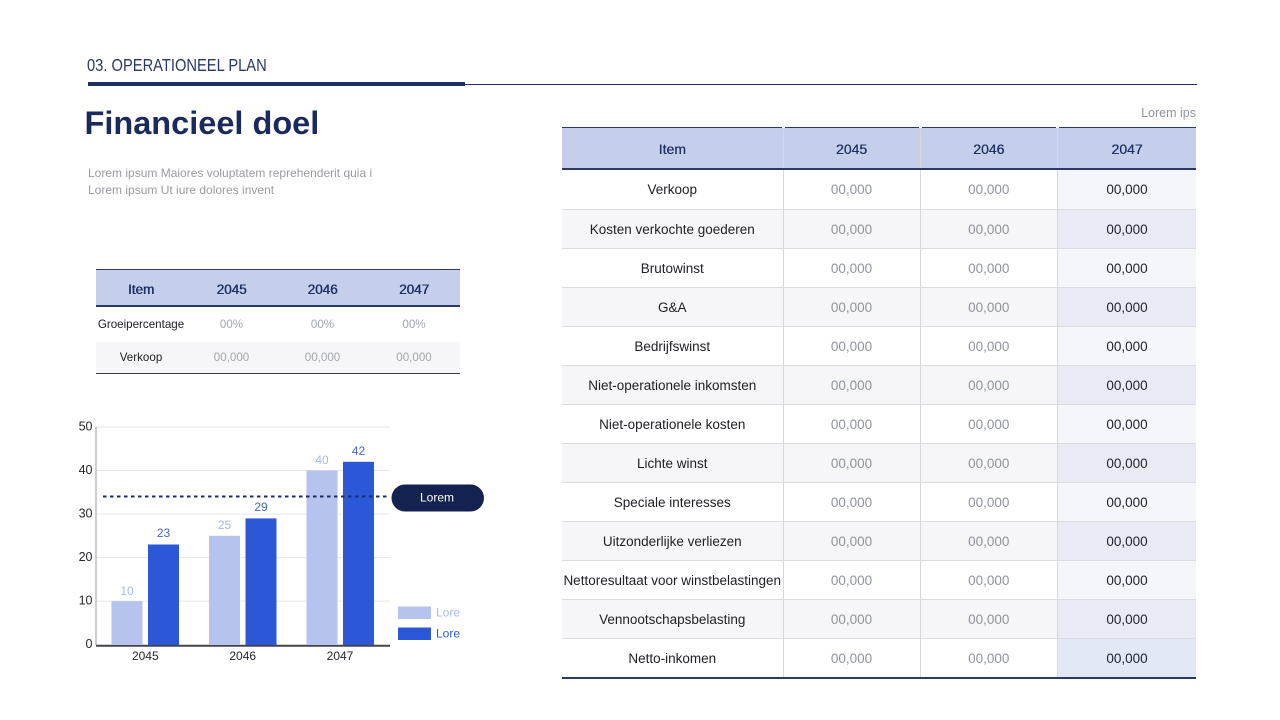  Describe the element at coordinates (340, 656) in the screenshot. I see `svg-text: 2047` at that location.